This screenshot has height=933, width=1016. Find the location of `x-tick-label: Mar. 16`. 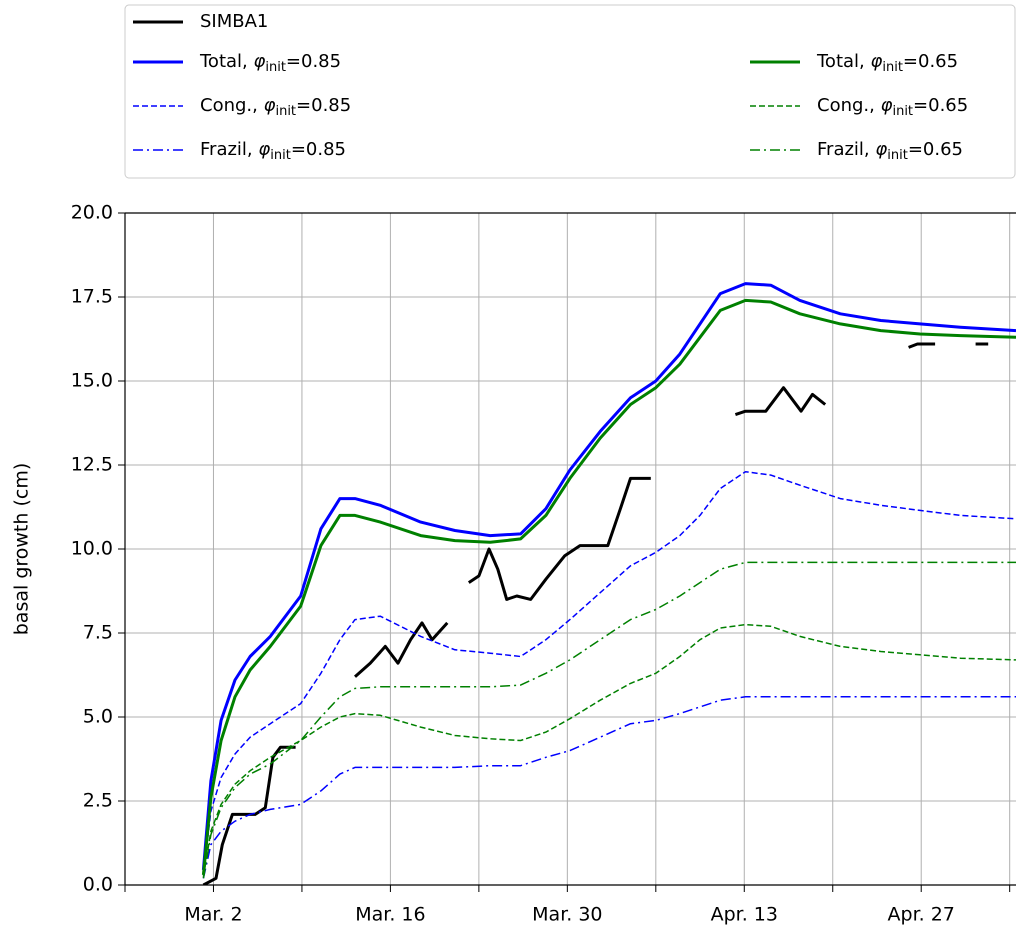

x-tick-label: Mar. 16 is located at coordinates (390, 915).